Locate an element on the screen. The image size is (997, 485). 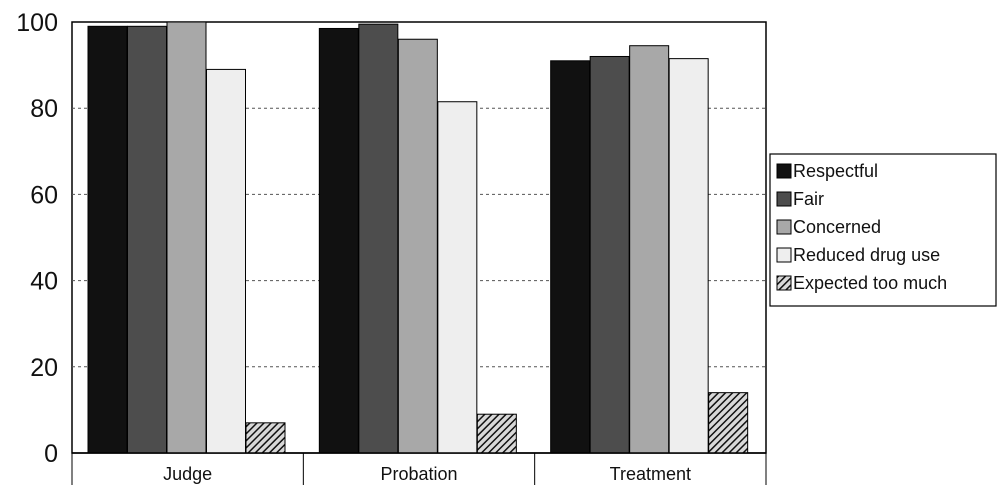
y-tick-label: 0 is located at coordinates (51, 454).